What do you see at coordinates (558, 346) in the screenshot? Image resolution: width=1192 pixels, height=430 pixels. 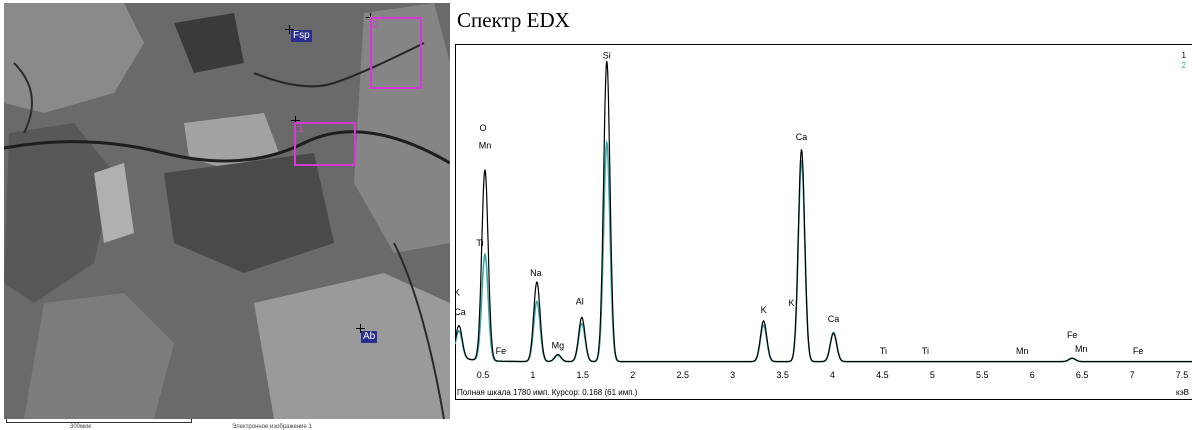 I see `peak-label: Mg` at bounding box center [558, 346].